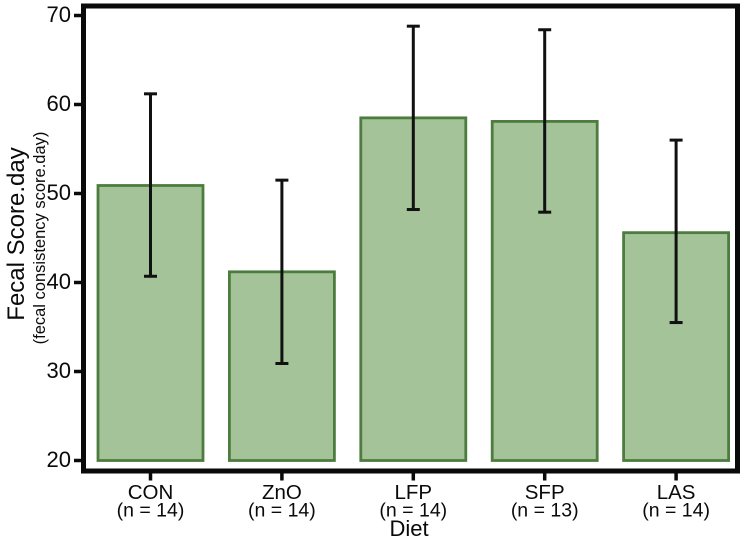  I want to click on category-label-con: CON, so click(151, 492).